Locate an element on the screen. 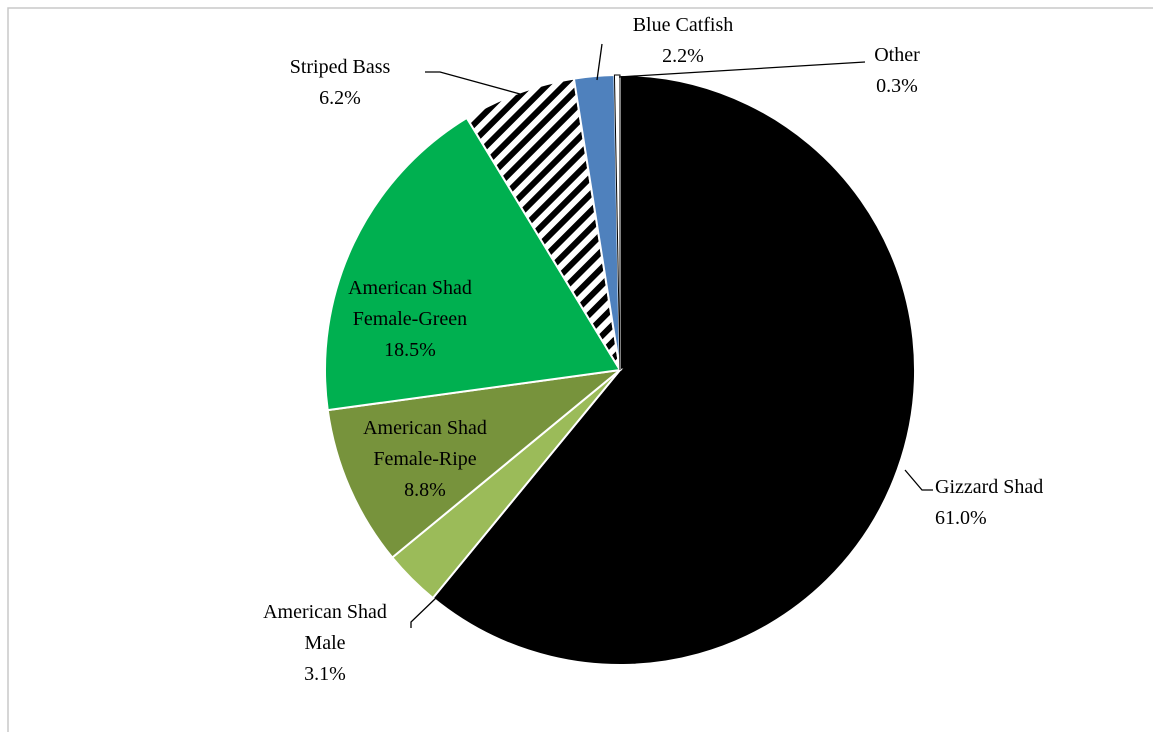 This screenshot has width=1153, height=732. value-label: 6.2% is located at coordinates (340, 98).